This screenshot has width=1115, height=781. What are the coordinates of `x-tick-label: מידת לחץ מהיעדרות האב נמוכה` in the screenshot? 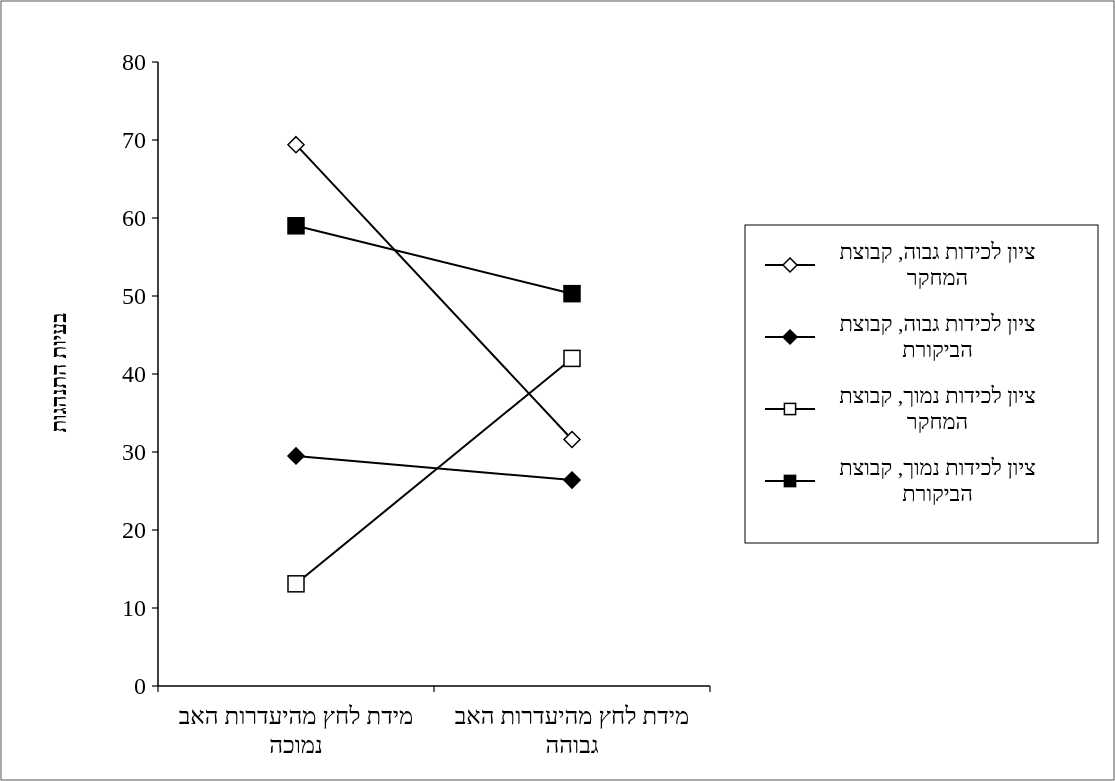 It's located at (296, 731).